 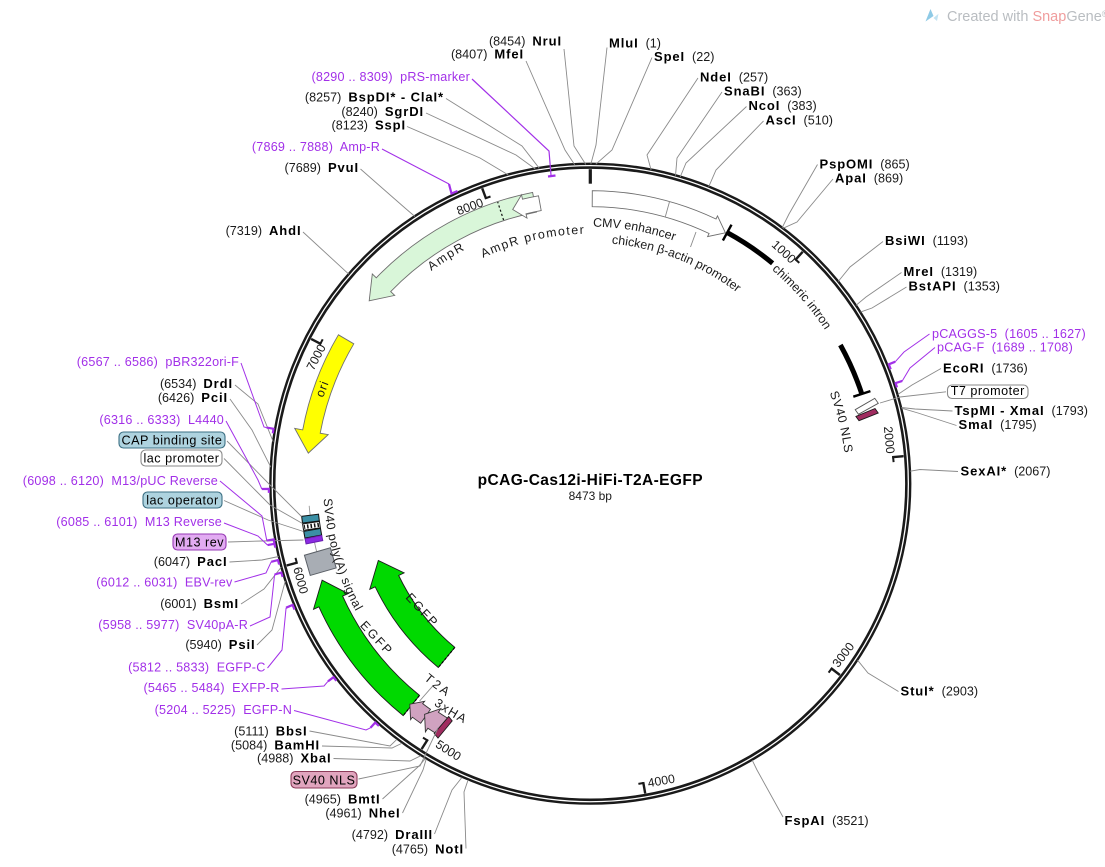 I want to click on svg-text: (6567 .. 6586) pBR322ori-F, so click(x=158, y=362).